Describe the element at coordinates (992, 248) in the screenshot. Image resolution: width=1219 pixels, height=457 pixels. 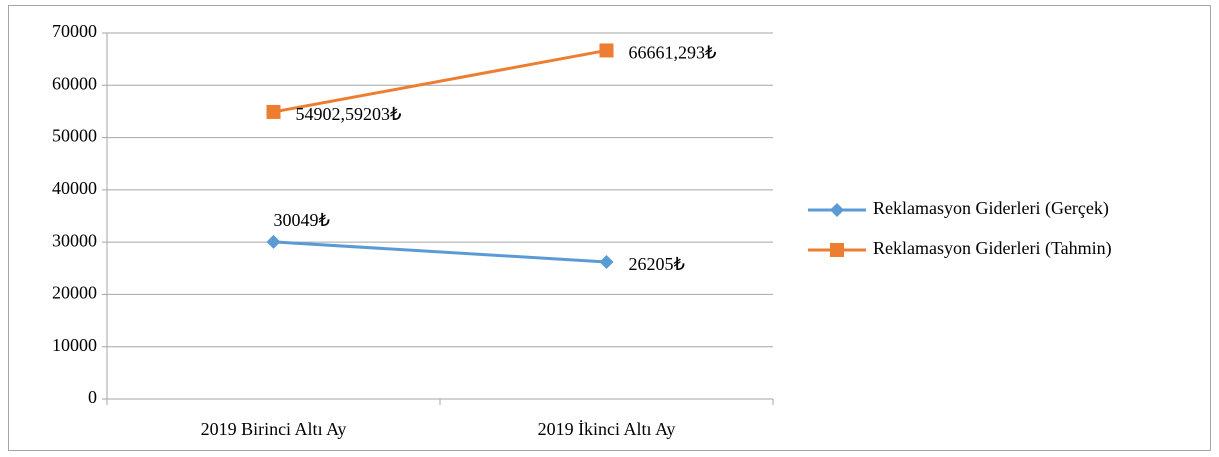
I see `legend-label: Reklamasyon Giderleri (Tahmin)` at that location.